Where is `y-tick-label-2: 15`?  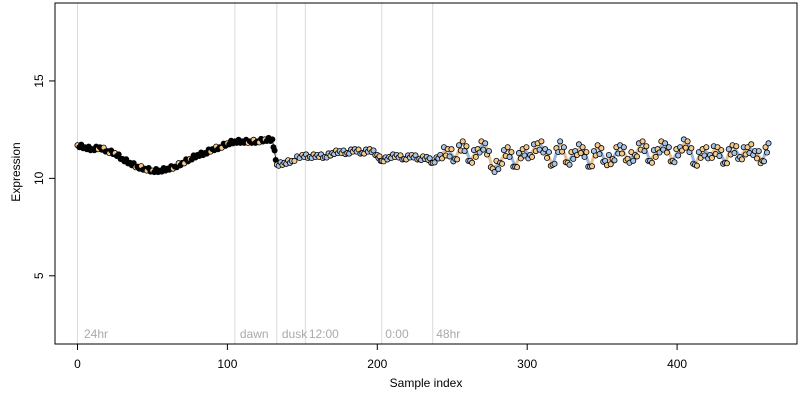 y-tick-label-2: 15 is located at coordinates (39, 81).